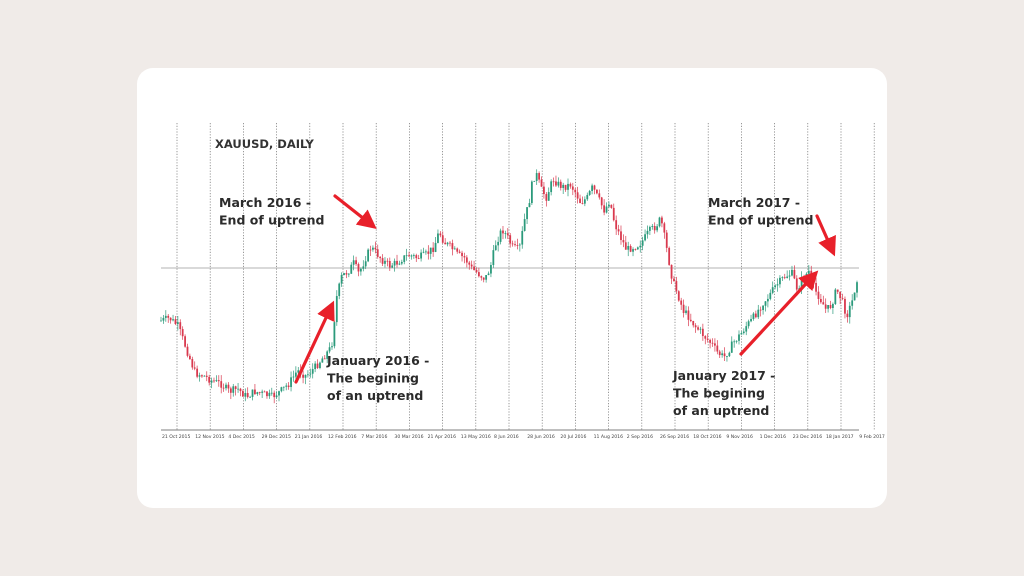 The height and width of the screenshot is (576, 1024). Describe the element at coordinates (840, 437) in the screenshot. I see `x-tick-label: 18 Jan 2017` at that location.